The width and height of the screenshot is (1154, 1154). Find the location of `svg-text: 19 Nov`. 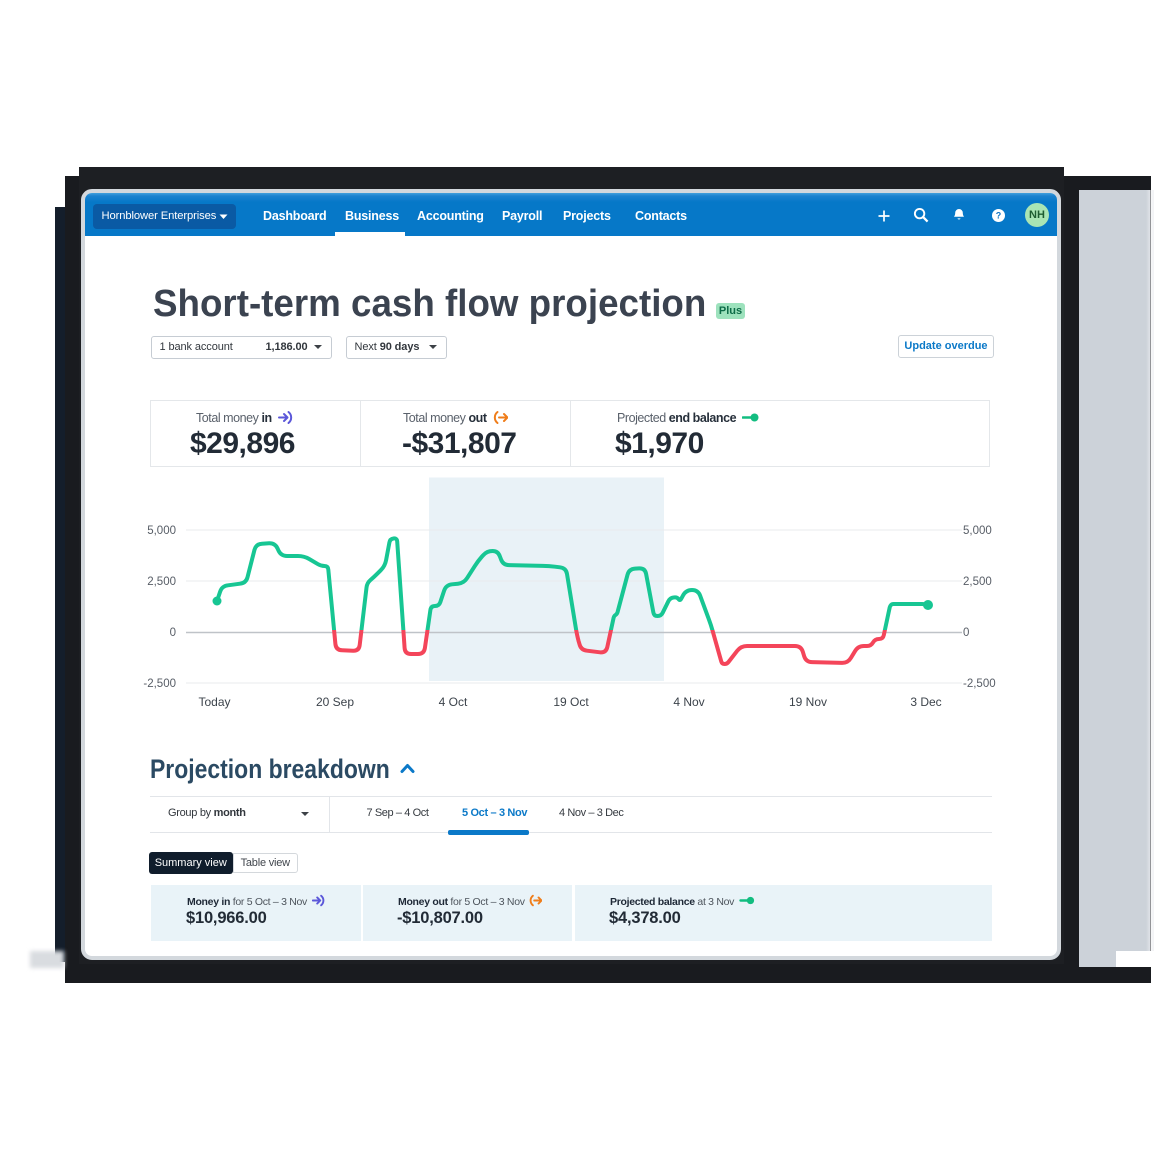

svg-text: 19 Nov is located at coordinates (808, 702).